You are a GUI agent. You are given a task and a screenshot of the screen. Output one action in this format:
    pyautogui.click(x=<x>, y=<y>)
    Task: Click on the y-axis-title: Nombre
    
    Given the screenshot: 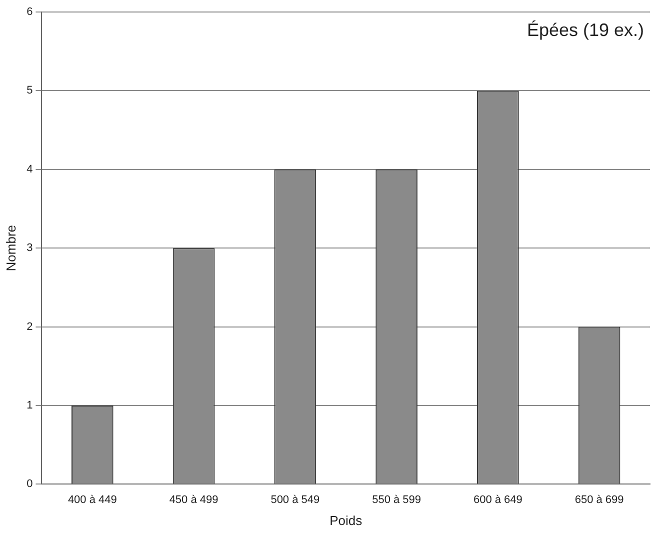 What is the action you would take?
    pyautogui.click(x=10, y=248)
    